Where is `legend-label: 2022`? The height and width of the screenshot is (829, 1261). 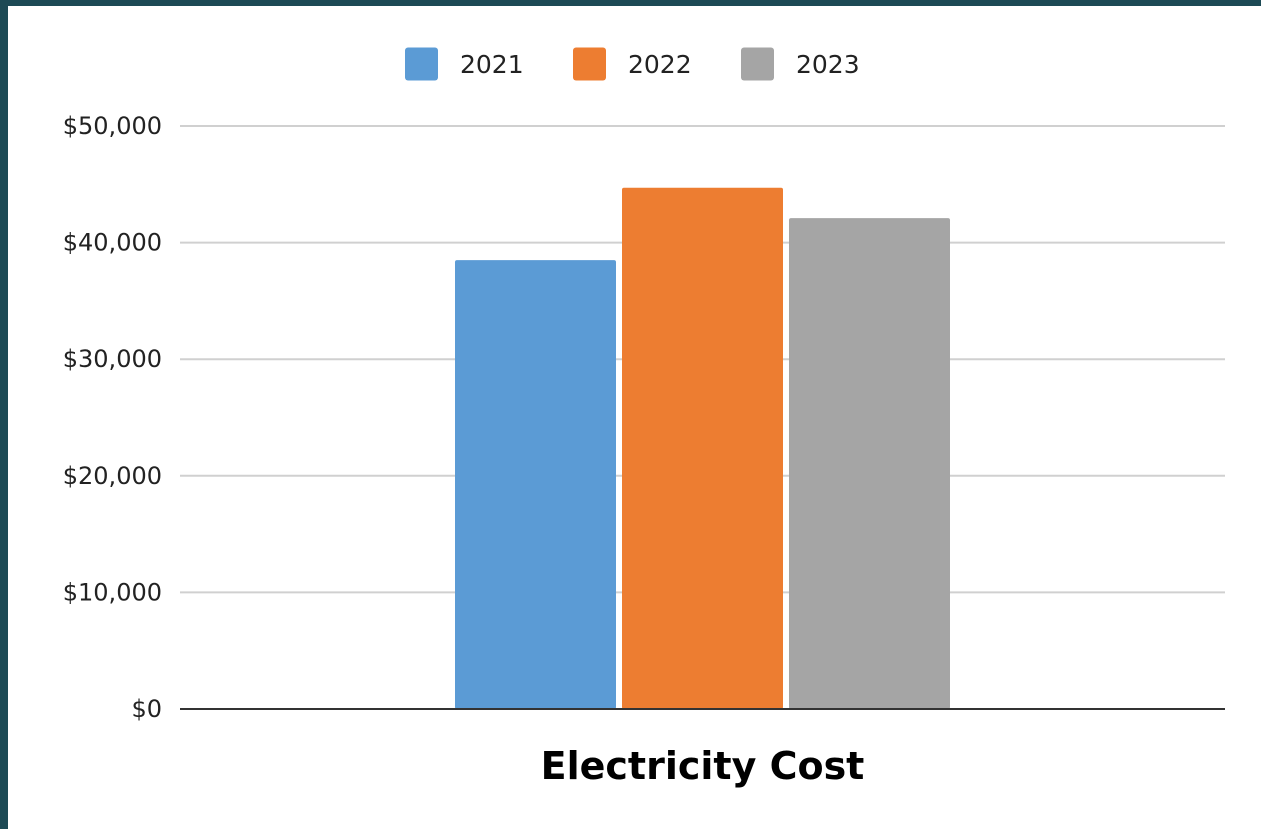
legend-label: 2022 is located at coordinates (660, 64).